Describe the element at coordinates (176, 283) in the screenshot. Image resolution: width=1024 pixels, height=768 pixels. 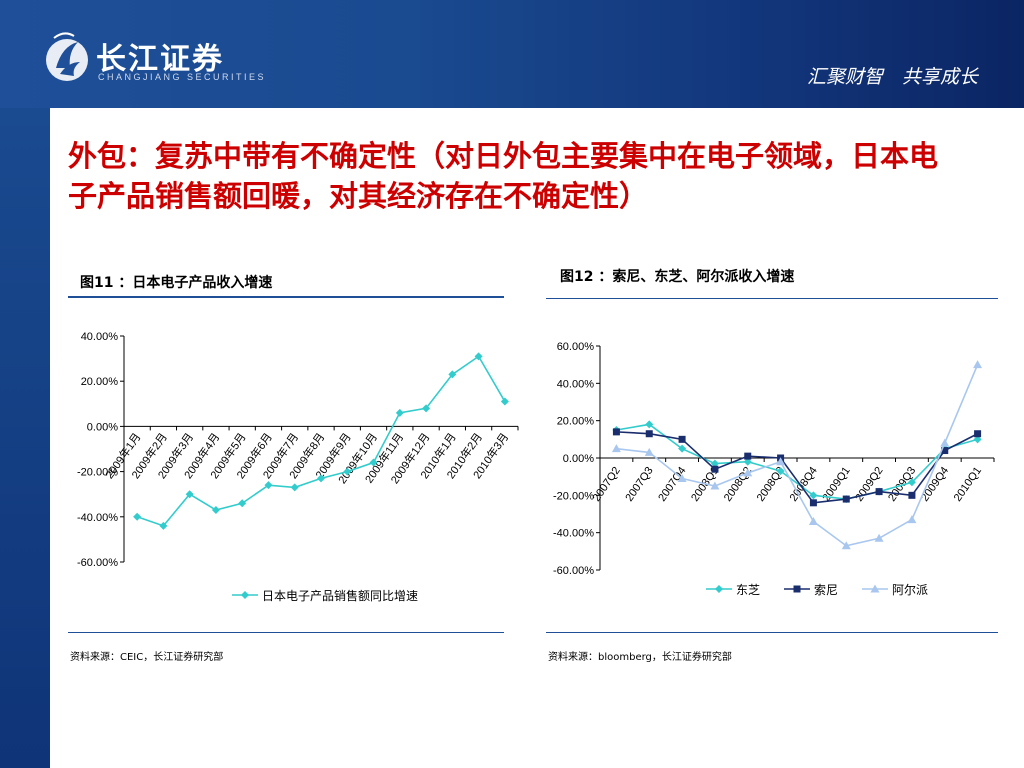
I see `chart-caption-left: 图11 ：日本电子产品收入增速` at that location.